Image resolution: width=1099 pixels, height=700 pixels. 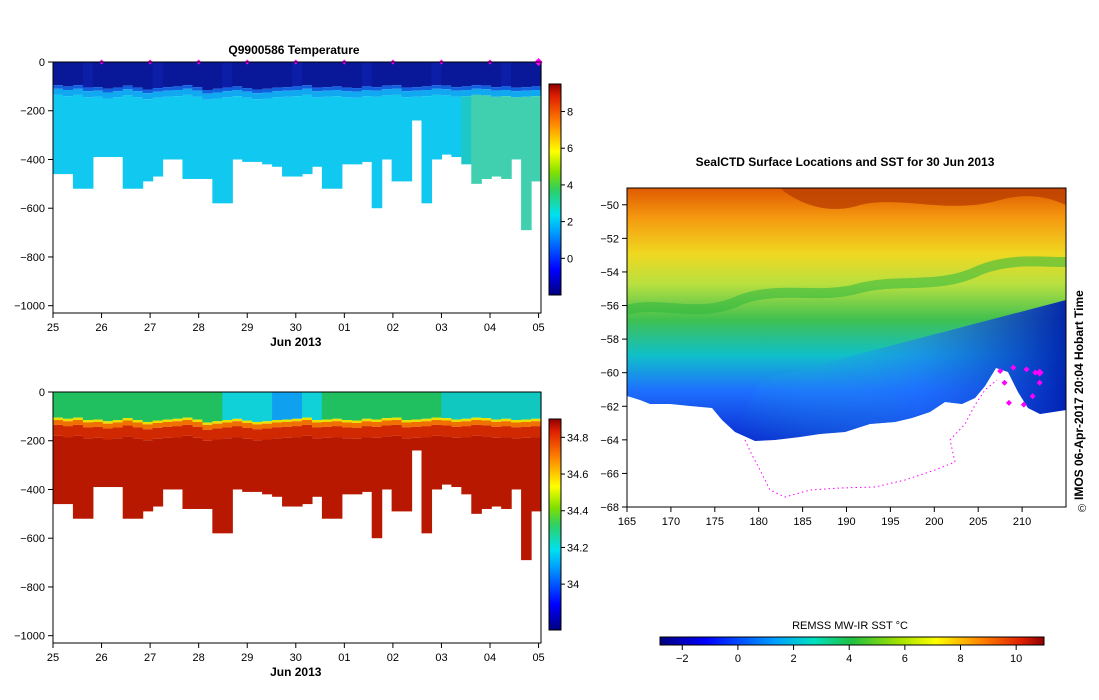 I want to click on map-x-tick-label: 185, so click(x=802, y=522).